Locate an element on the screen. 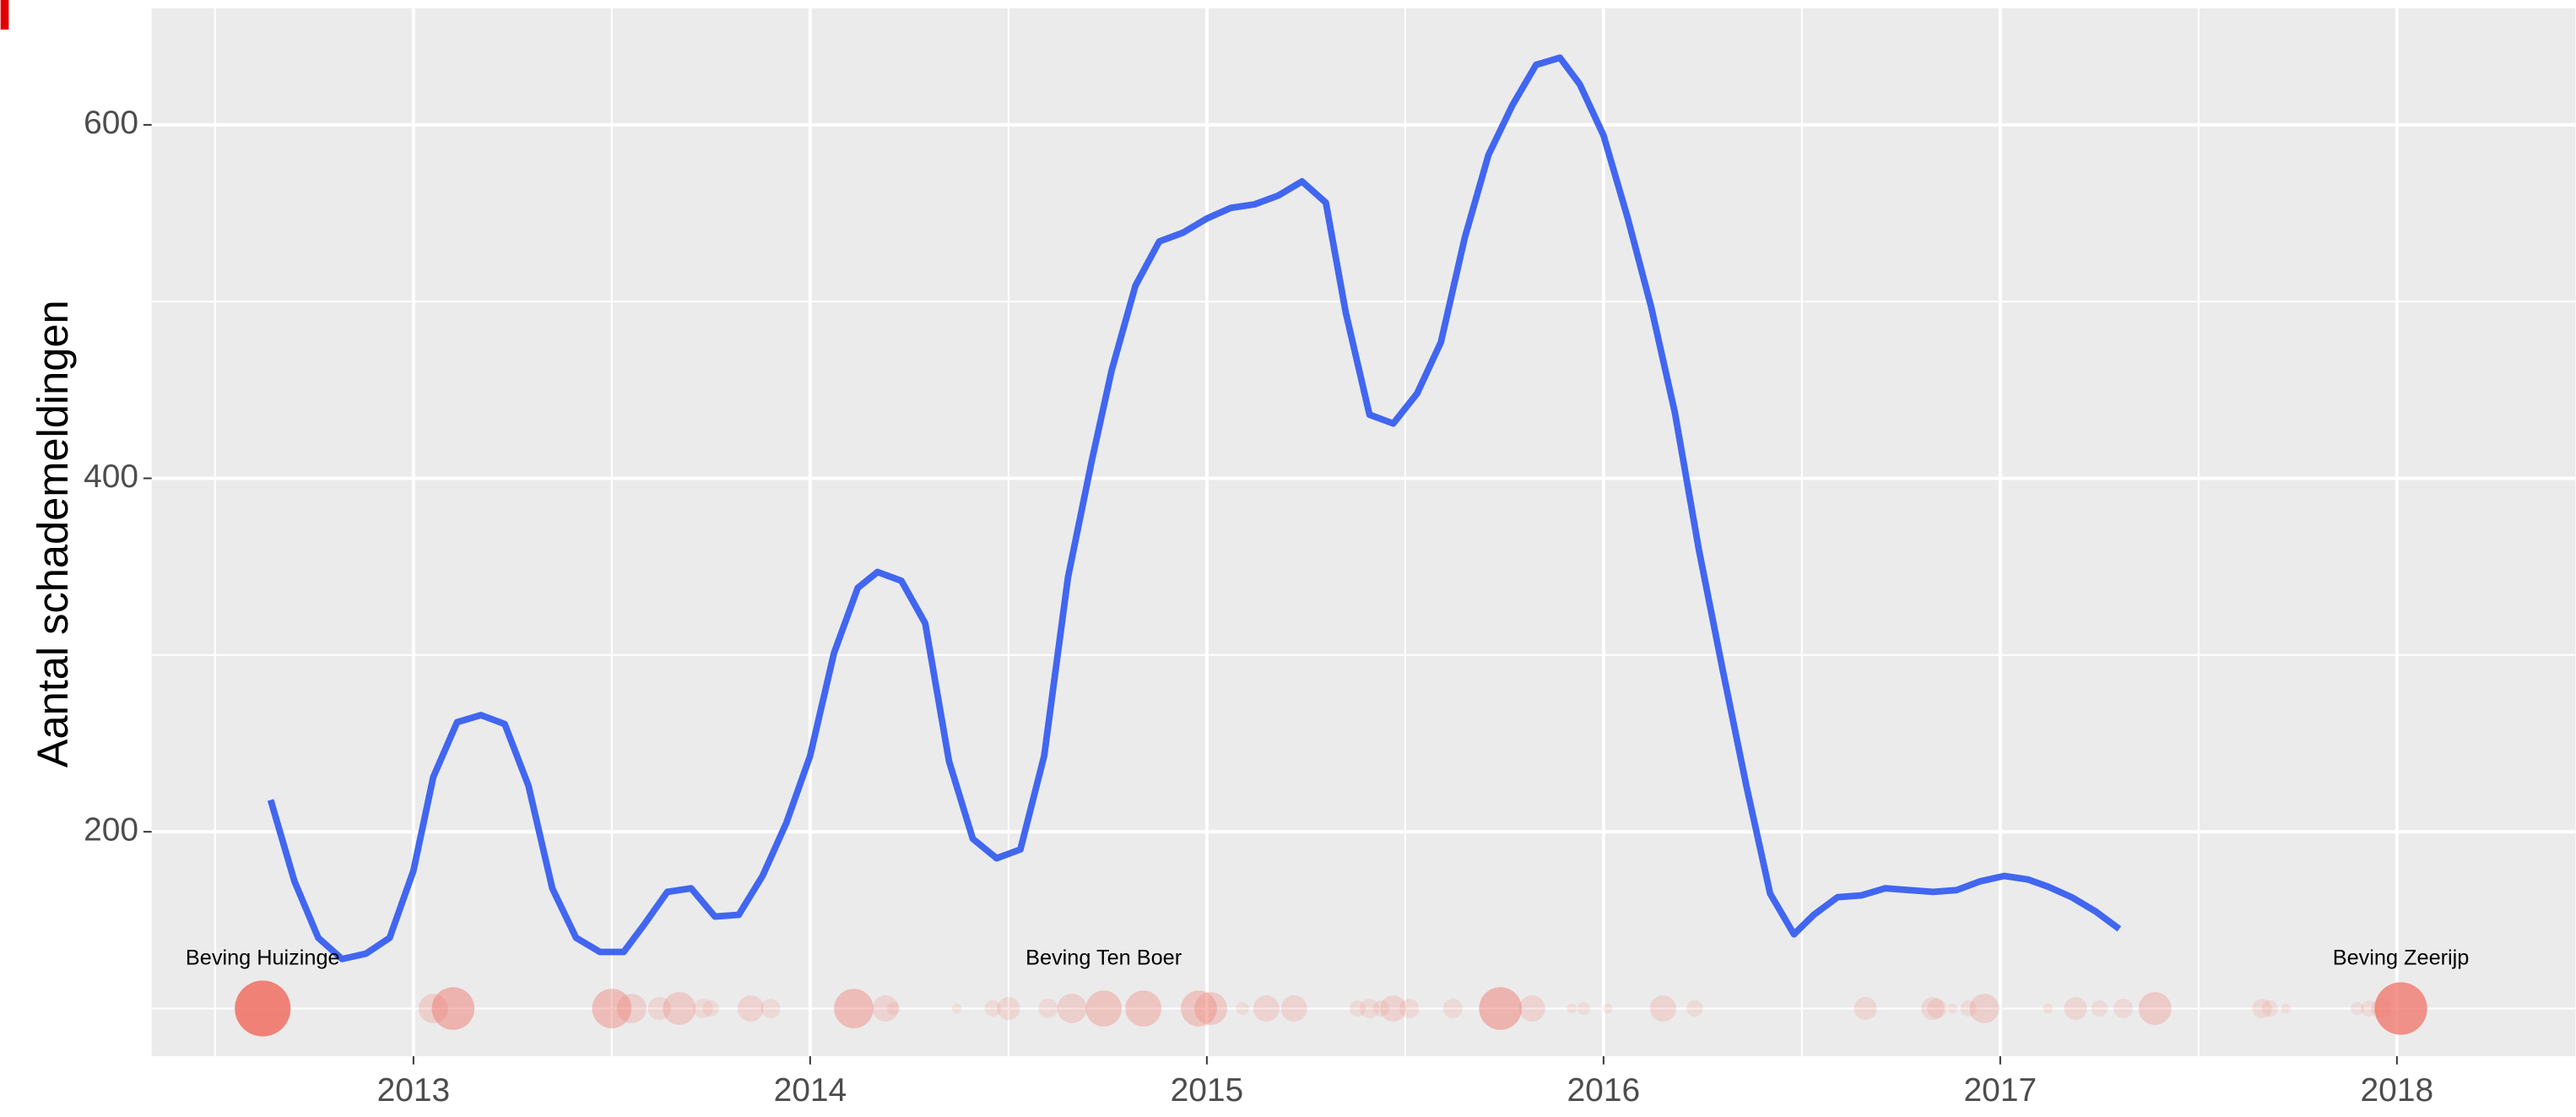 The image size is (2576, 1117). annotation: Beving Ten Boer is located at coordinates (1104, 958).